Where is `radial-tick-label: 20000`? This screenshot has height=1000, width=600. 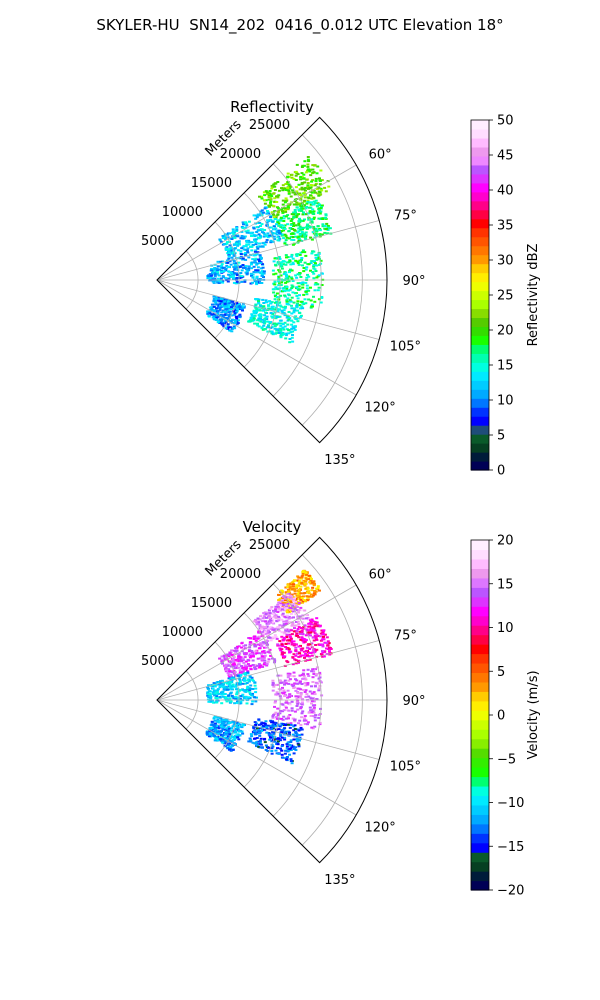
radial-tick-label: 20000 is located at coordinates (240, 574).